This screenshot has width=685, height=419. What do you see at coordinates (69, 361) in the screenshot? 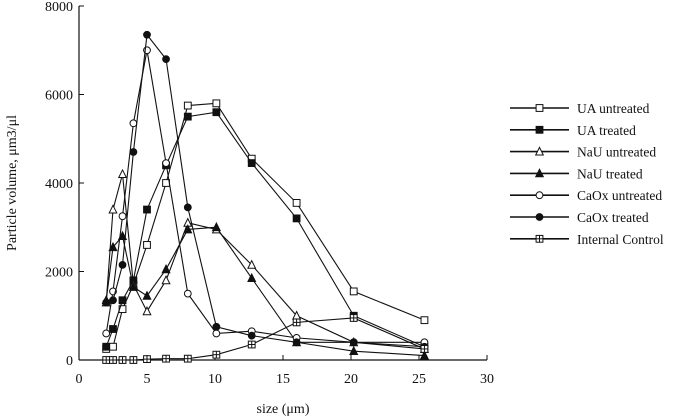
I see `y-tick-label: 0` at bounding box center [69, 361].